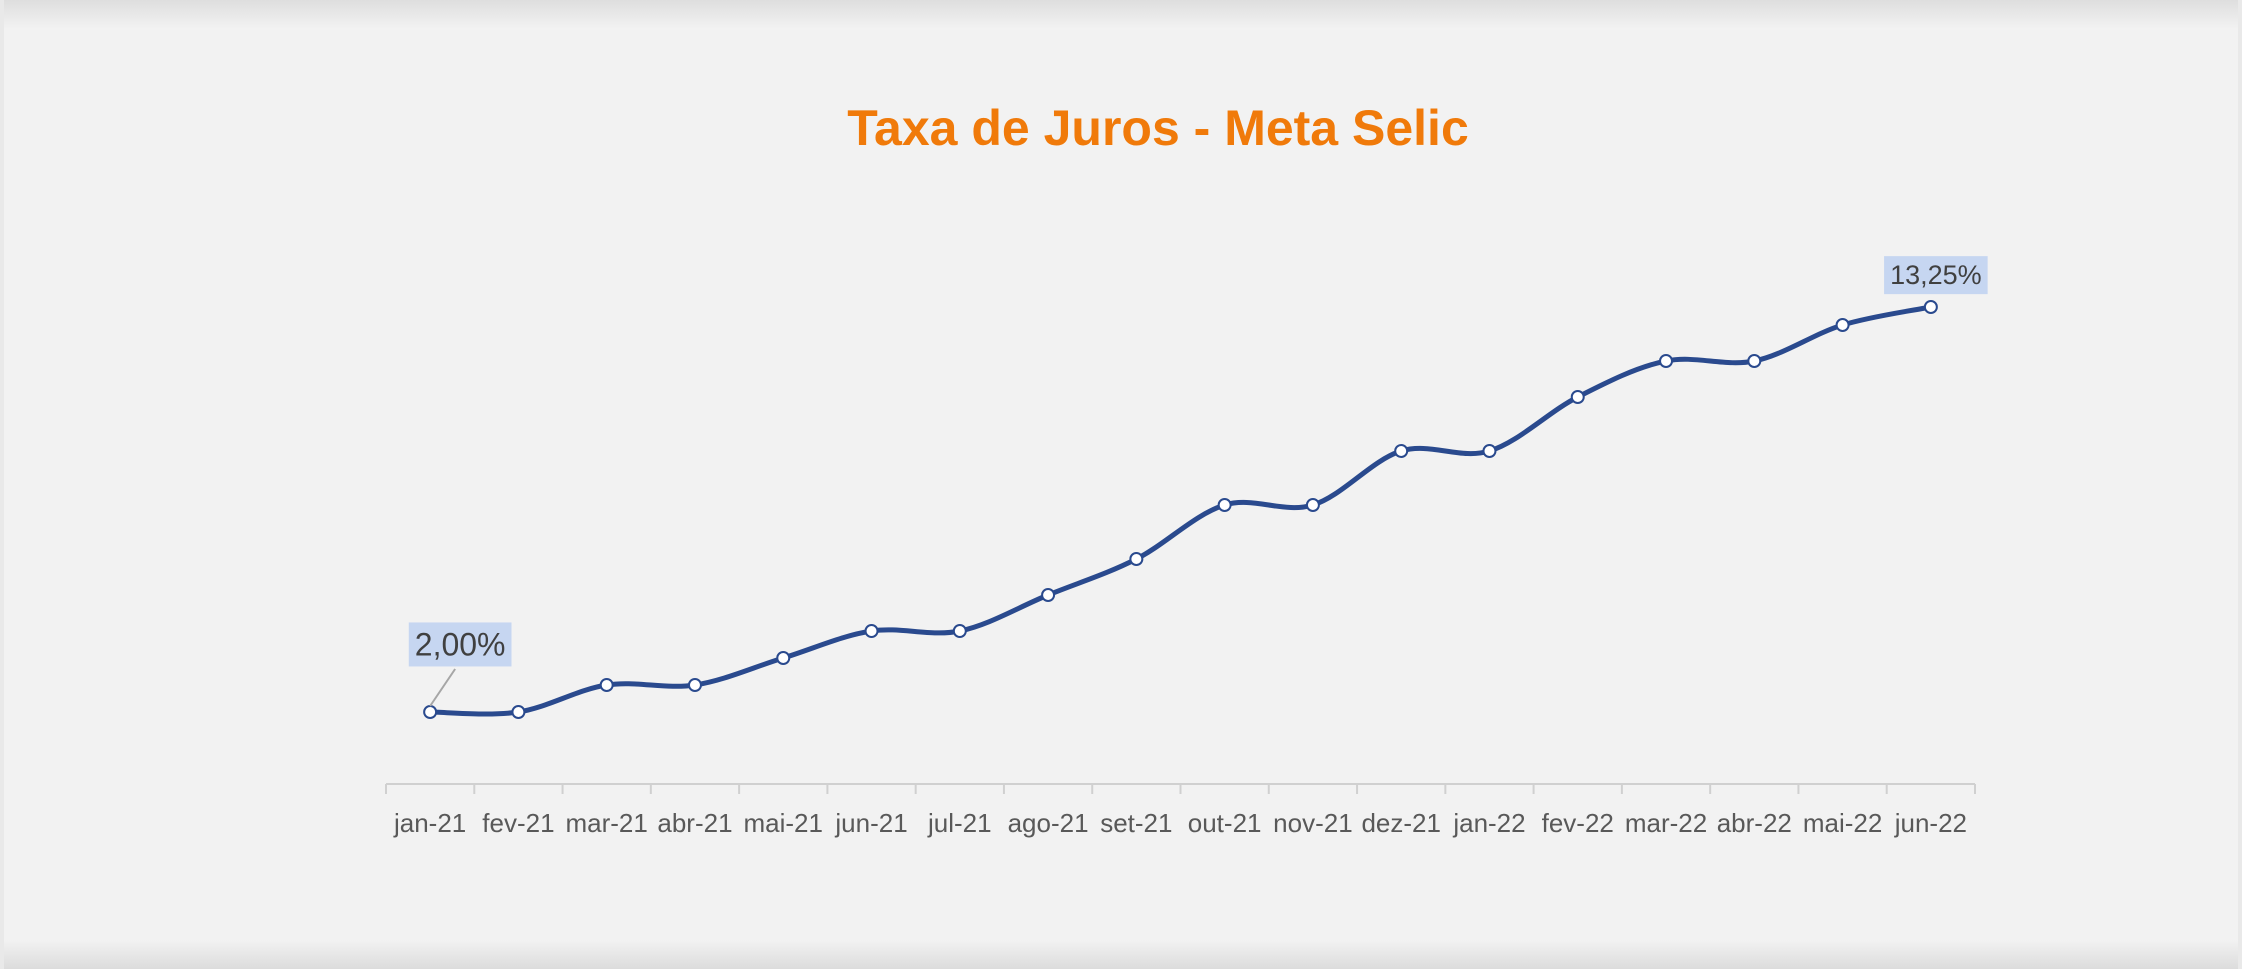 The width and height of the screenshot is (2242, 969). Describe the element at coordinates (1930, 823) in the screenshot. I see `x-tick-label: jun-22` at that location.